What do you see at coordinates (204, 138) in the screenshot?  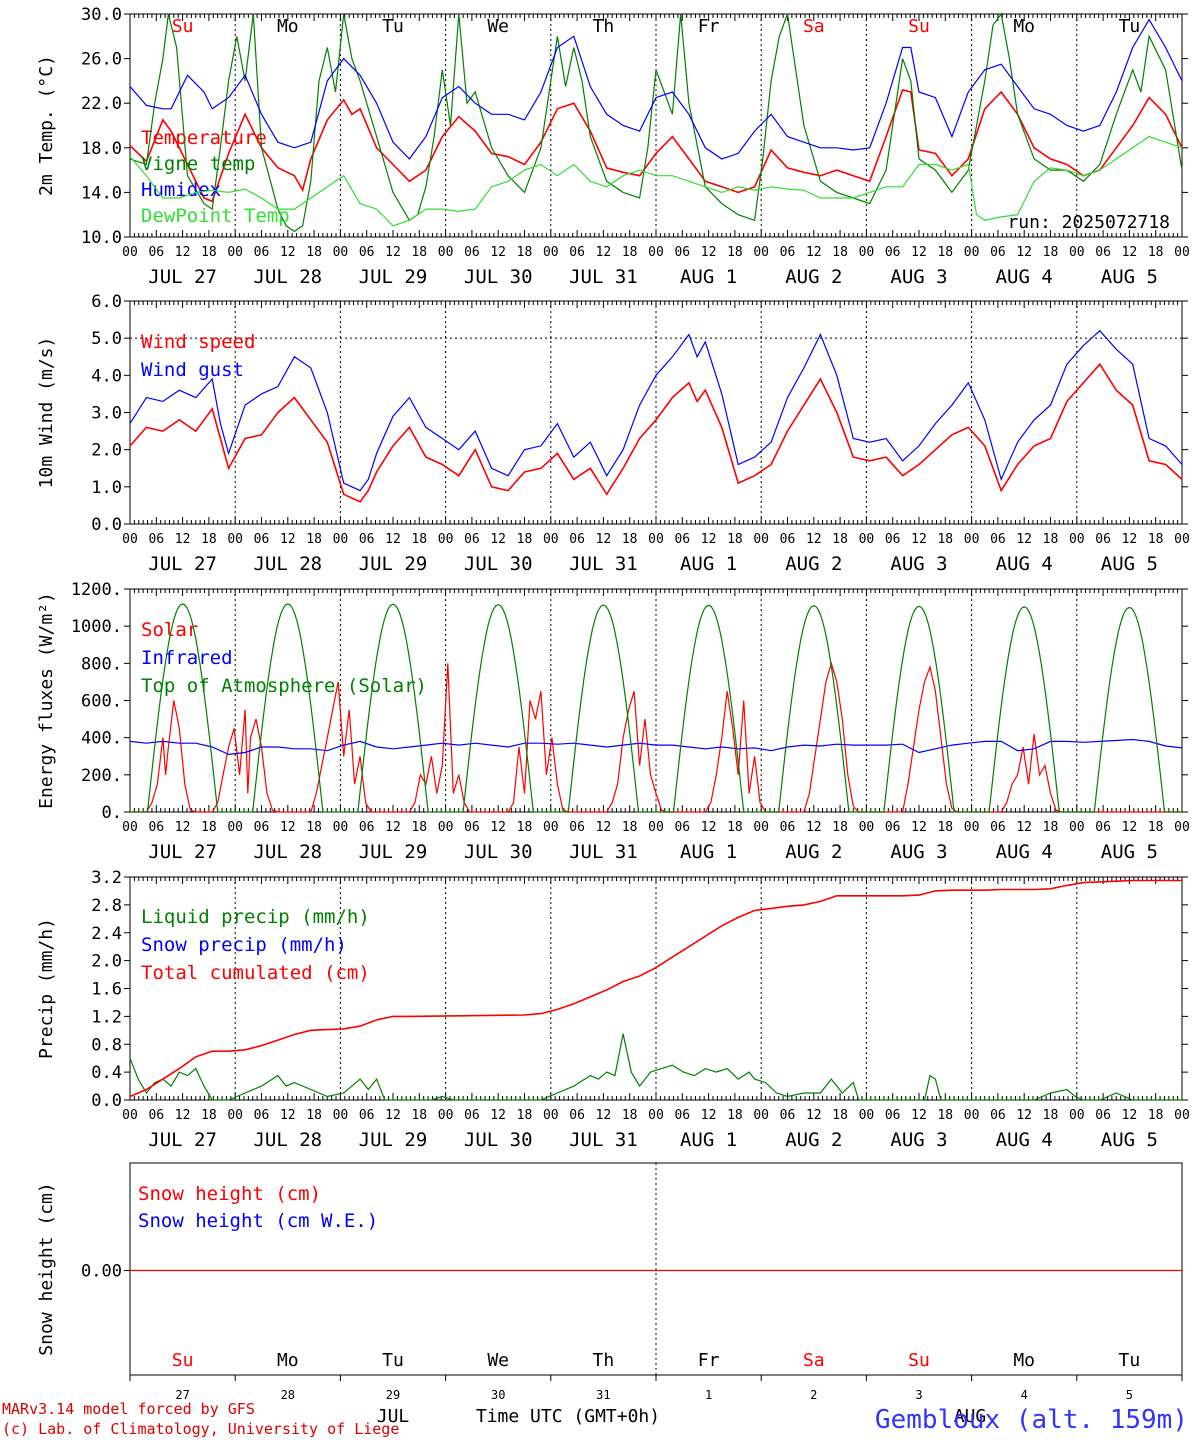 I see `legend-entry: Temperature` at bounding box center [204, 138].